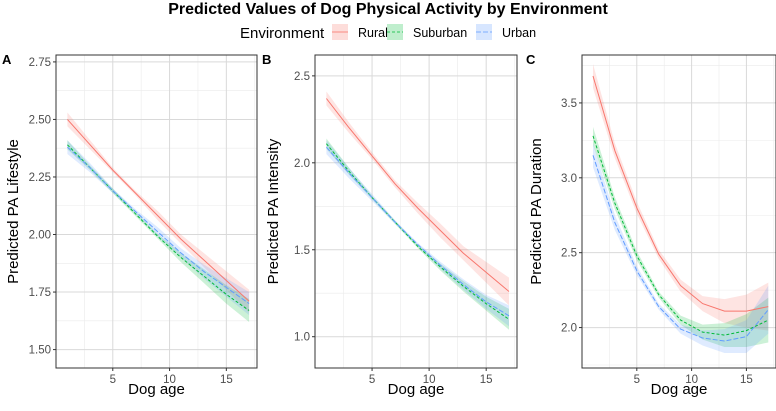 This screenshot has width=776, height=411. Describe the element at coordinates (40, 293) in the screenshot. I see `y-tick-label: 1.75` at that location.